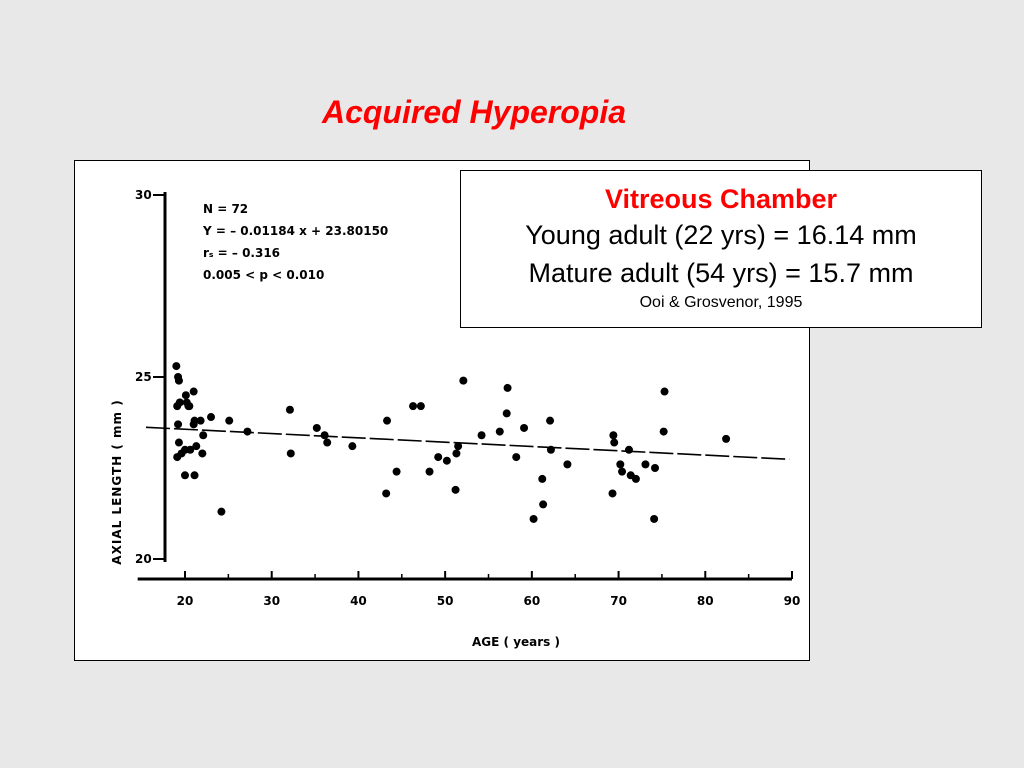 The image size is (1024, 768). Describe the element at coordinates (721, 273) in the screenshot. I see `info-mature-adult: Mature adult (54 yrs) = 15.7 mm` at that location.